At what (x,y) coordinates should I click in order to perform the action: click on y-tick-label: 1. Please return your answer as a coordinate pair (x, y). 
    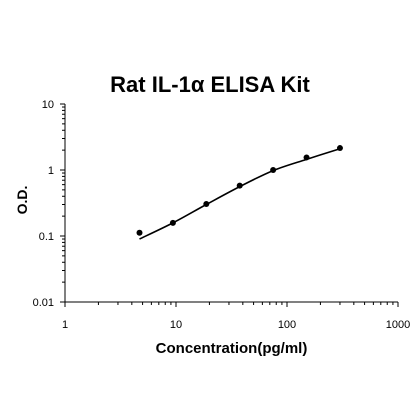
    Looking at the image, I should click on (51, 171).